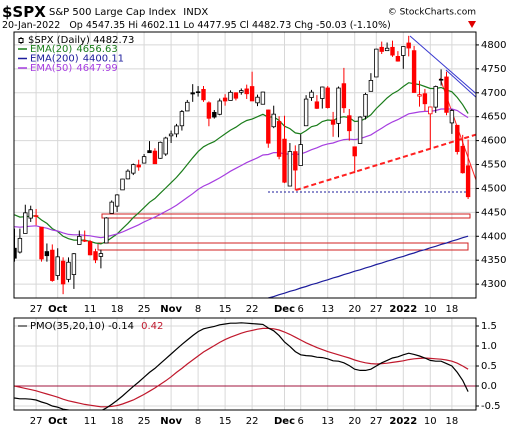 The height and width of the screenshot is (430, 522). I want to click on date: 20-Jan-2022, so click(31, 25).